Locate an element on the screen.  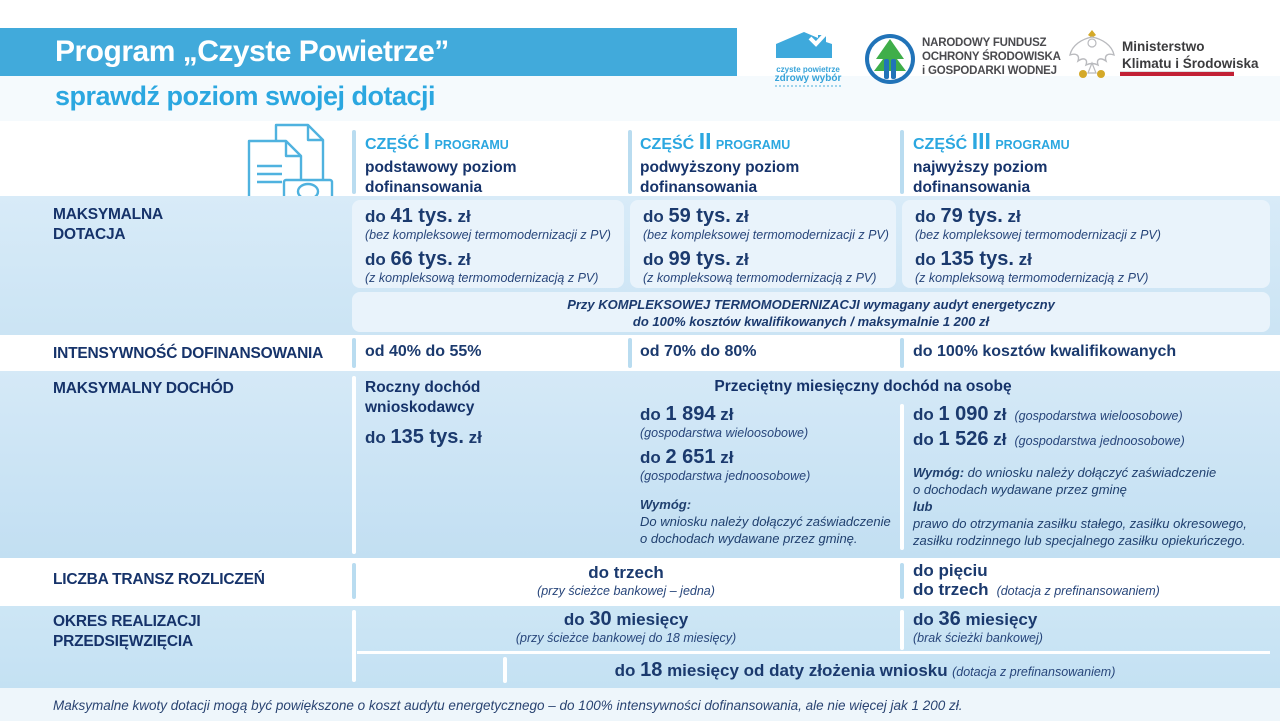
dochod-col1-value: do 135 tys. zł is located at coordinates (423, 437).